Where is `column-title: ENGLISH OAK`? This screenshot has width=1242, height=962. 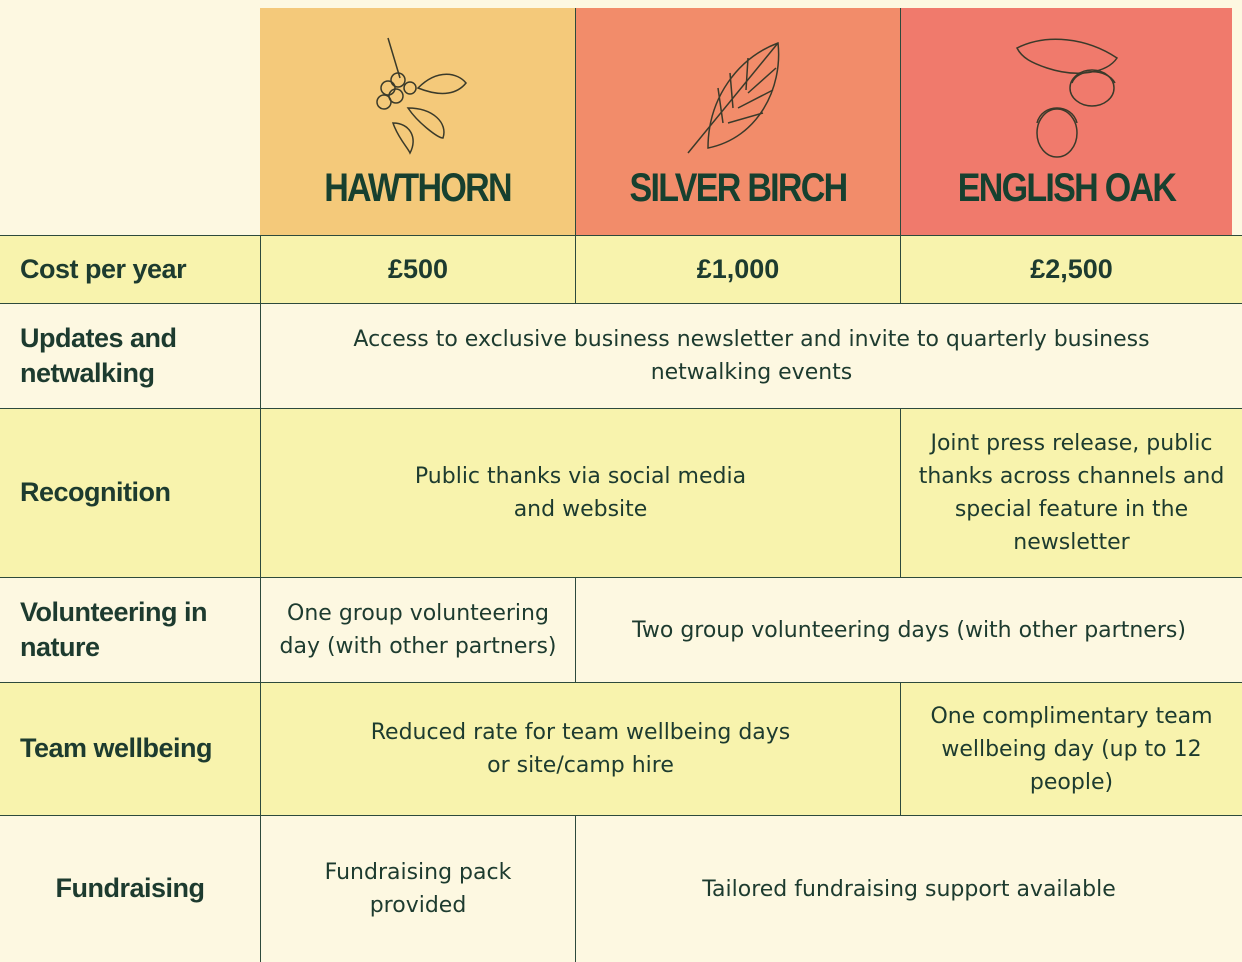
column-title: ENGLISH OAK is located at coordinates (1067, 188).